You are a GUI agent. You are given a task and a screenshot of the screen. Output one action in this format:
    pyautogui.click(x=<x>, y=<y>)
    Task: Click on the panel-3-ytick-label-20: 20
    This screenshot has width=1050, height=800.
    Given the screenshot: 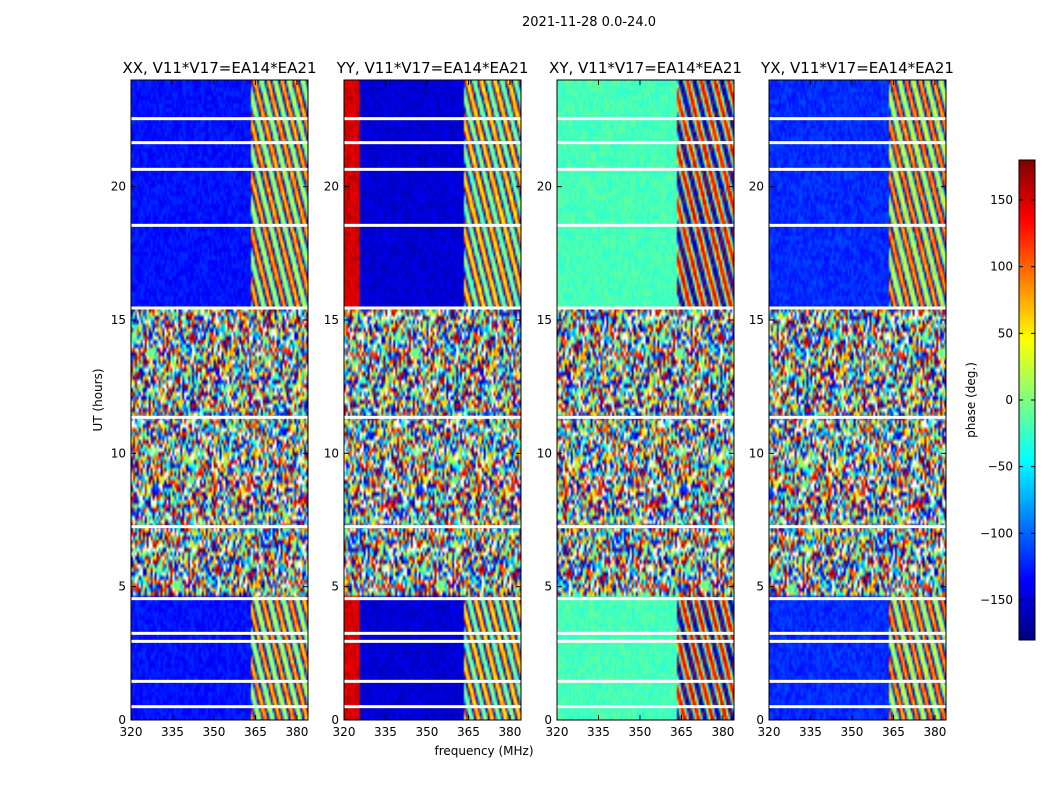 What is the action you would take?
    pyautogui.click(x=756, y=187)
    